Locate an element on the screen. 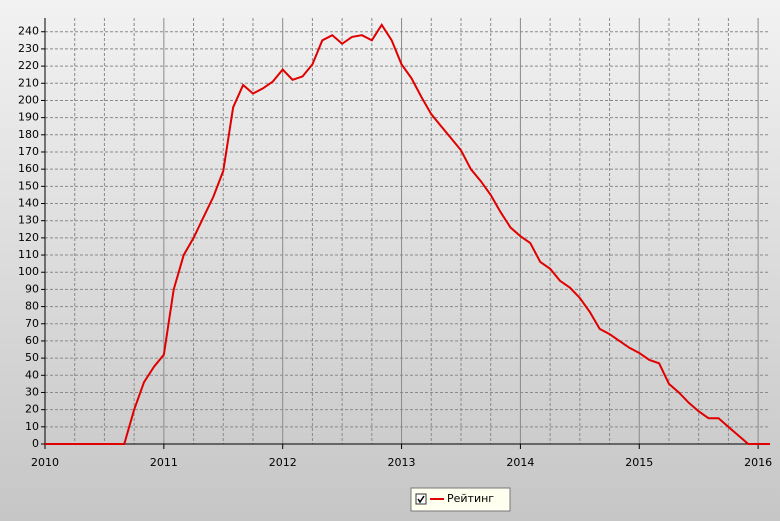  y-tick-label: 210 is located at coordinates (28, 82).